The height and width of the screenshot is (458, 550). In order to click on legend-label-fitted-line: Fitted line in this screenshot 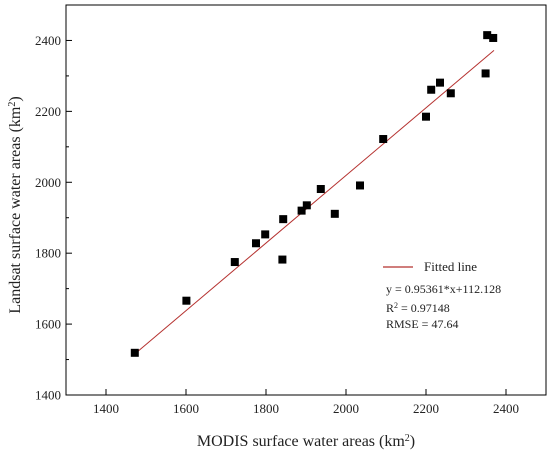, I will do `click(450, 266)`.